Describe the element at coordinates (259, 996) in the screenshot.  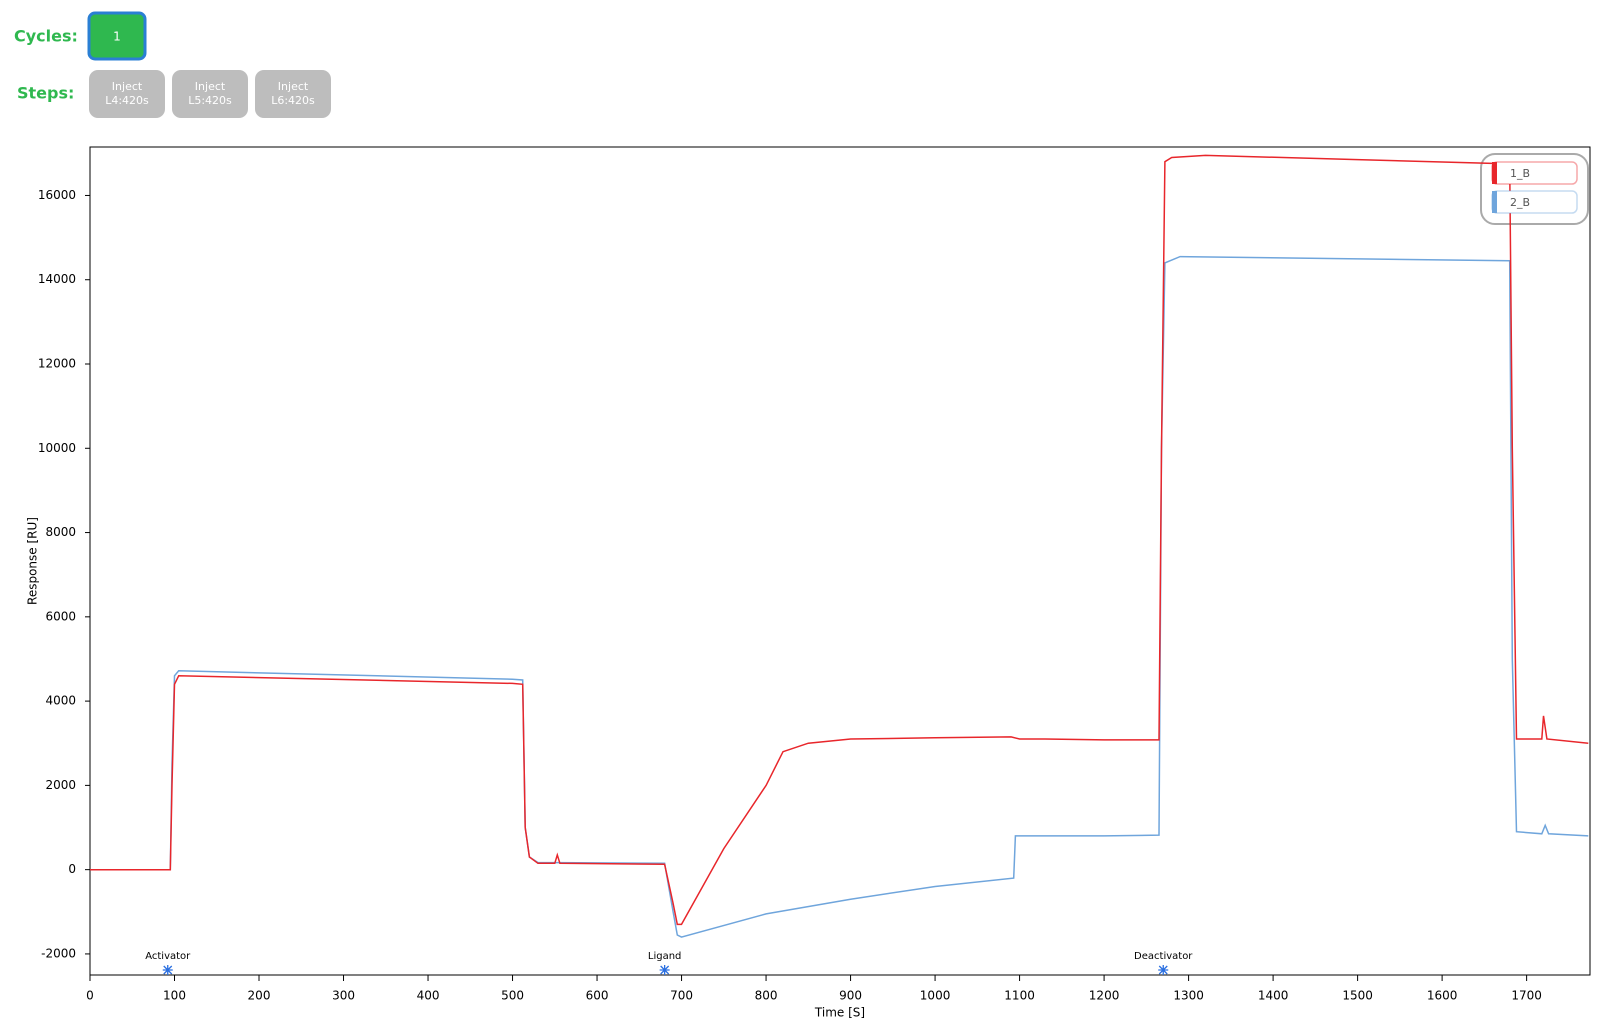
I see `x-tick-label: 200` at that location.